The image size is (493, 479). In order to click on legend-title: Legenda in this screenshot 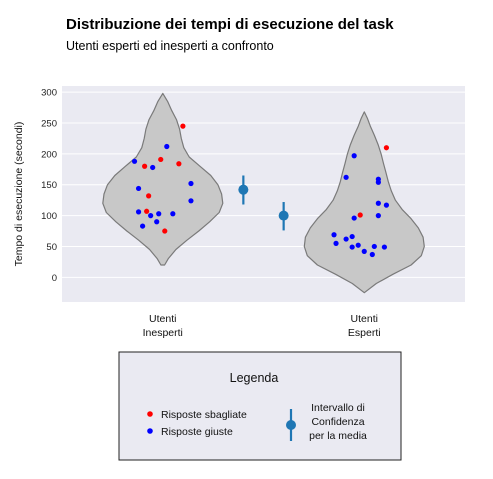, I will do `click(254, 378)`.